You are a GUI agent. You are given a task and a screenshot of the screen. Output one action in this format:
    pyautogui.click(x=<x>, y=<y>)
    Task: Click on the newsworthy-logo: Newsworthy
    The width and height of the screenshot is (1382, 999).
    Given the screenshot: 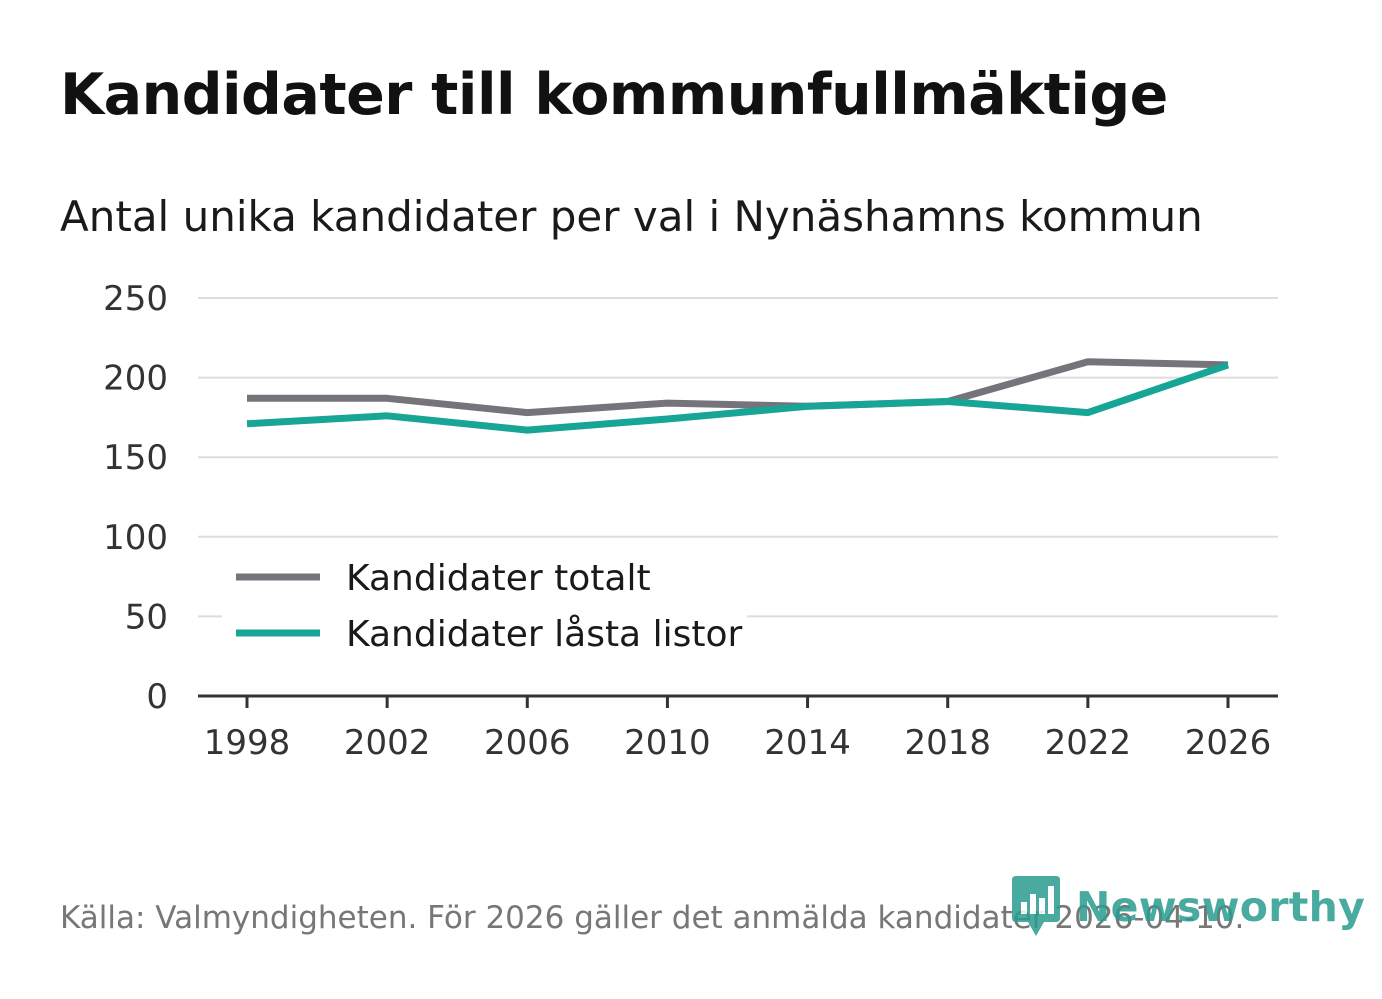 What is the action you would take?
    pyautogui.click(x=1187, y=907)
    